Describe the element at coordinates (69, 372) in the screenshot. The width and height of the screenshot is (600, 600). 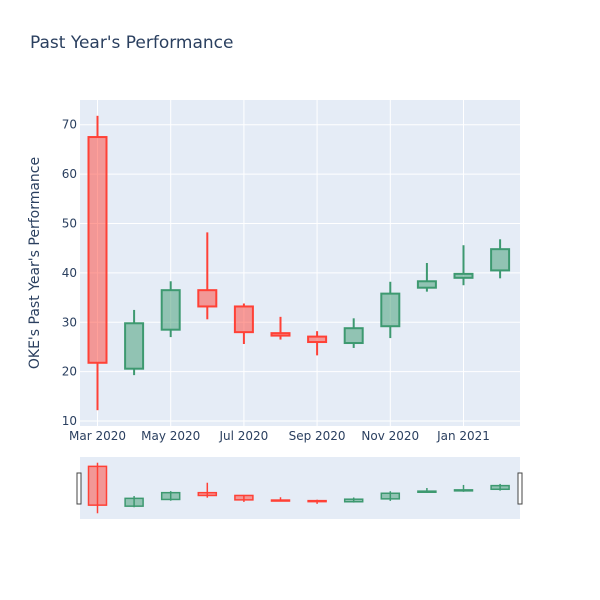
I see `y-tick-label: 20` at that location.